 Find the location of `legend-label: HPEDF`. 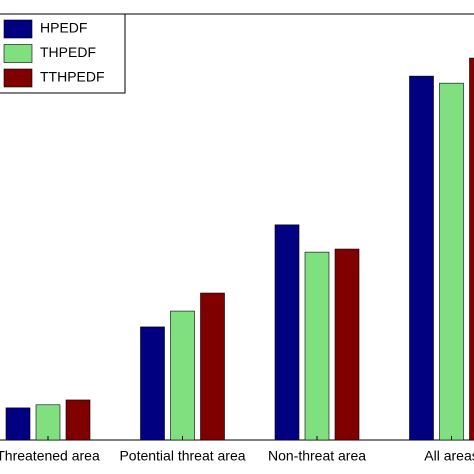

legend-label: HPEDF is located at coordinates (63, 28).